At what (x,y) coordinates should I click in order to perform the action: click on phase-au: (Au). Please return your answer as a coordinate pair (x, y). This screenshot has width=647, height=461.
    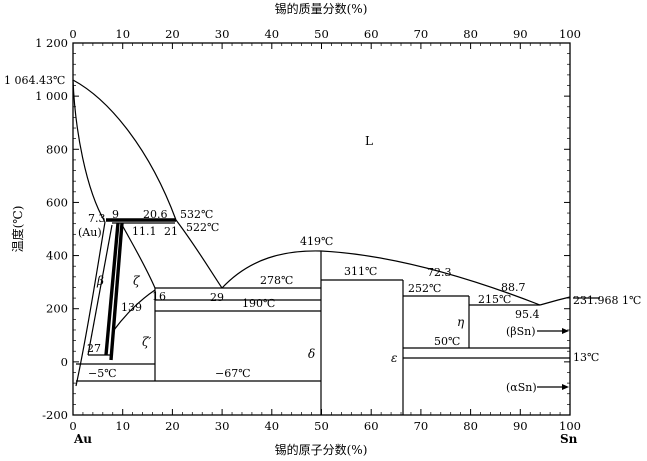
    Looking at the image, I should click on (90, 232).